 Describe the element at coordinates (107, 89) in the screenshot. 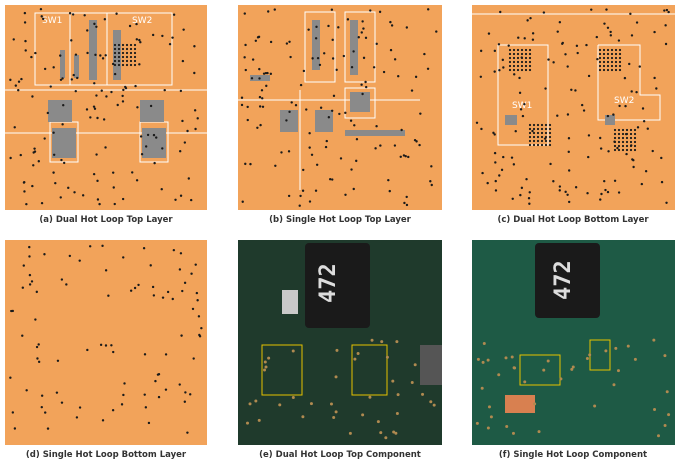

I see `pad` at that location.